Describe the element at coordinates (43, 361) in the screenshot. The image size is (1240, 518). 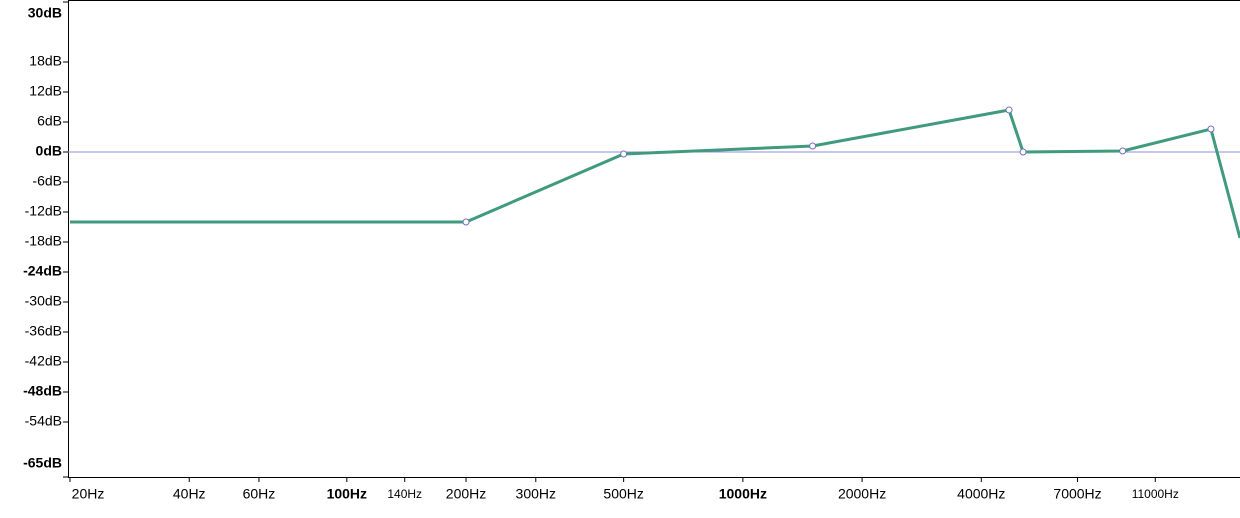
I see `y-tick-label: -42dB` at that location.